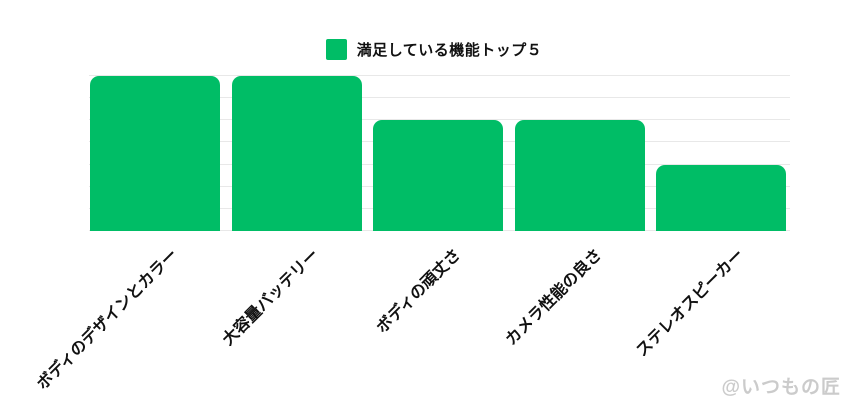 The height and width of the screenshot is (400, 844). I want to click on x-axis-label: カメラ性能の良さ, so click(554, 297).